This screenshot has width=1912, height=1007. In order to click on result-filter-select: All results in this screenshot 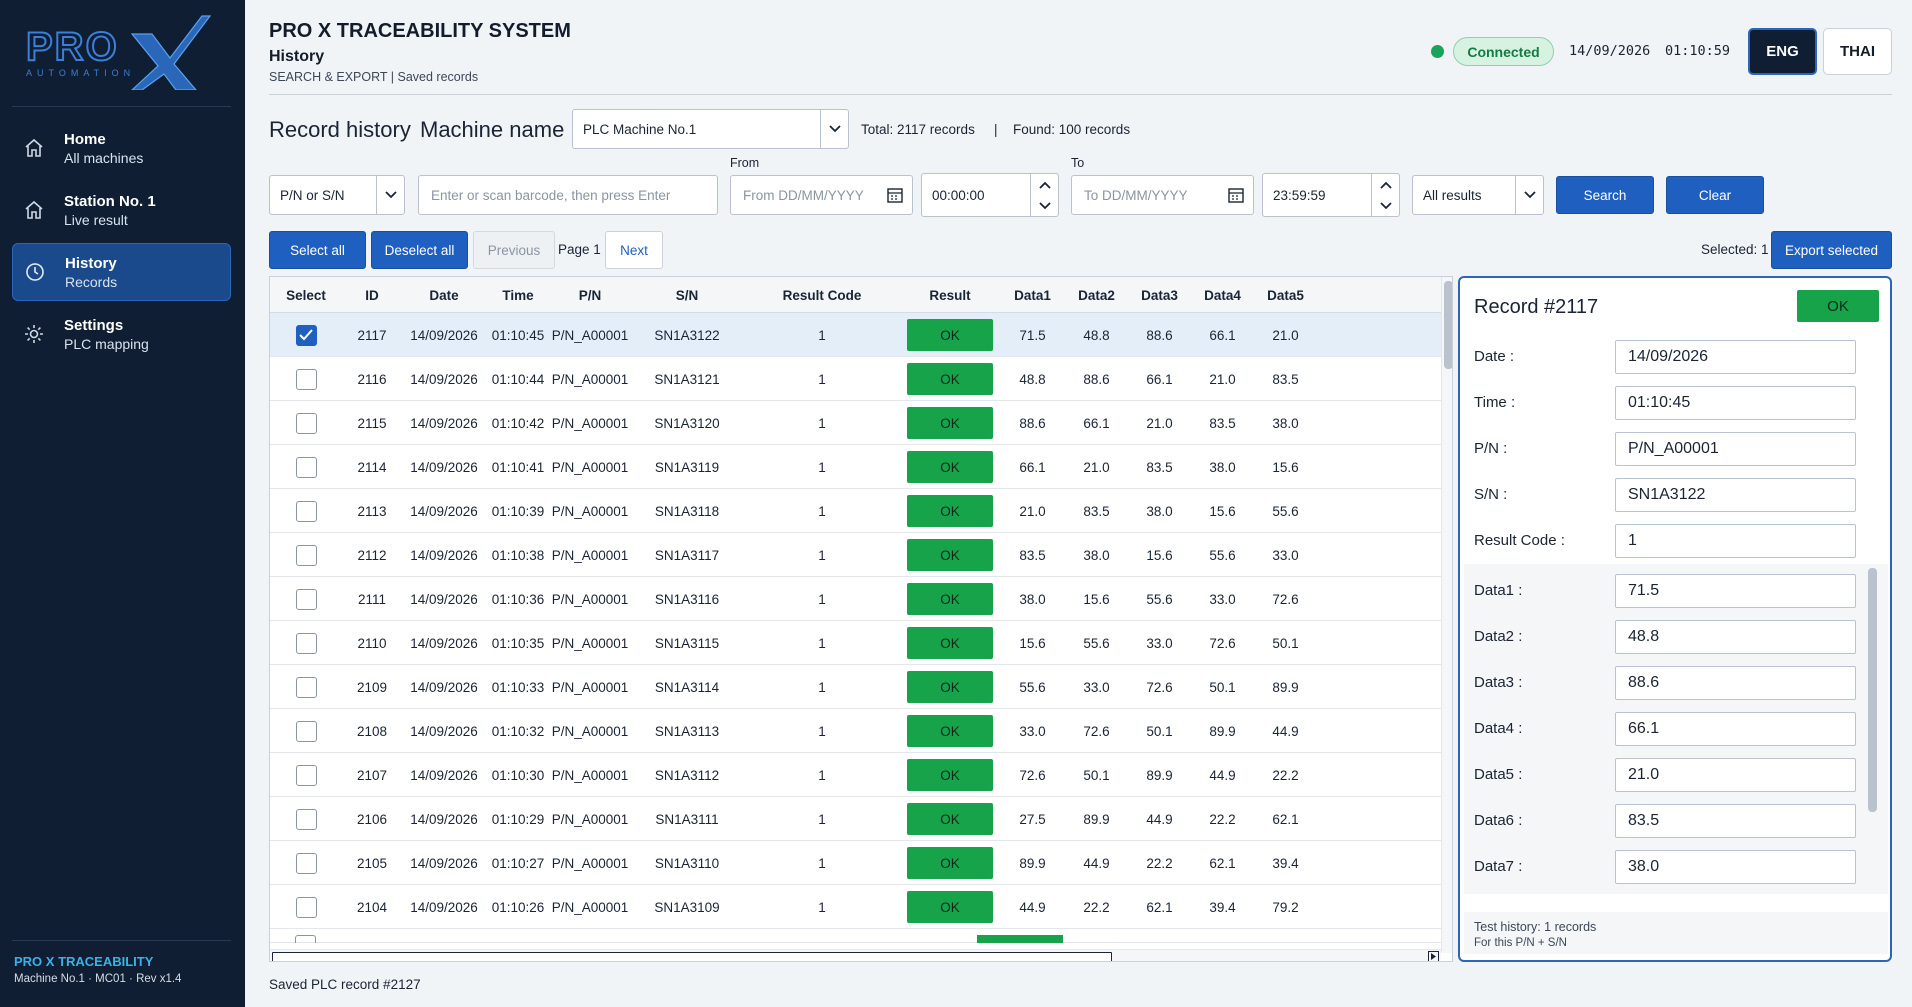, I will do `click(1478, 195)`.